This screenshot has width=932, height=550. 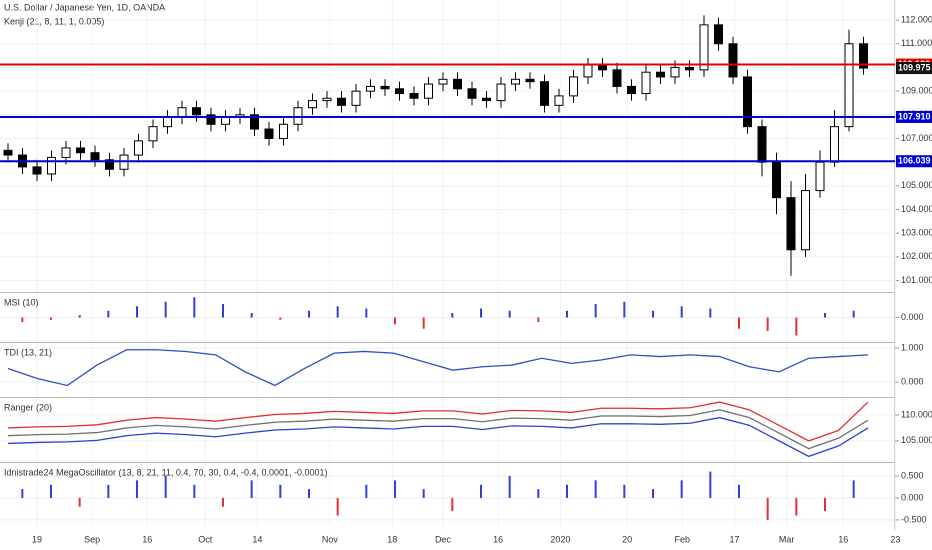 I want to click on x-tick-label: 20, so click(x=627, y=539).